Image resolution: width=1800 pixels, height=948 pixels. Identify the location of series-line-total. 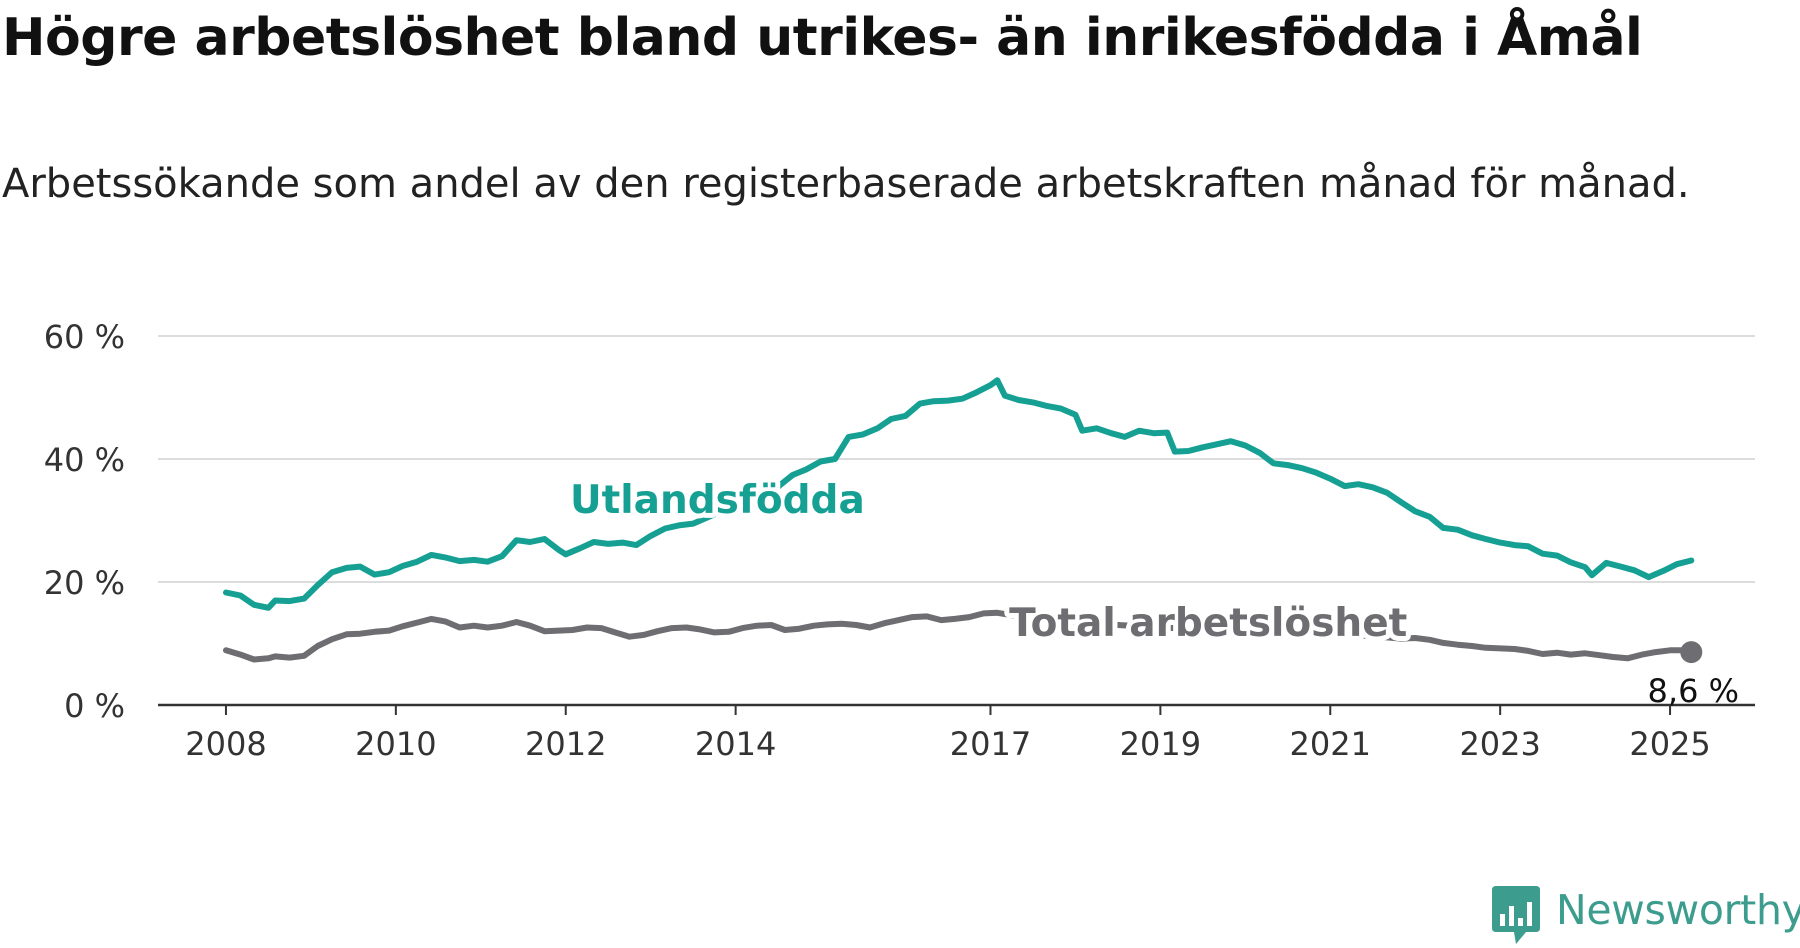
(959, 636).